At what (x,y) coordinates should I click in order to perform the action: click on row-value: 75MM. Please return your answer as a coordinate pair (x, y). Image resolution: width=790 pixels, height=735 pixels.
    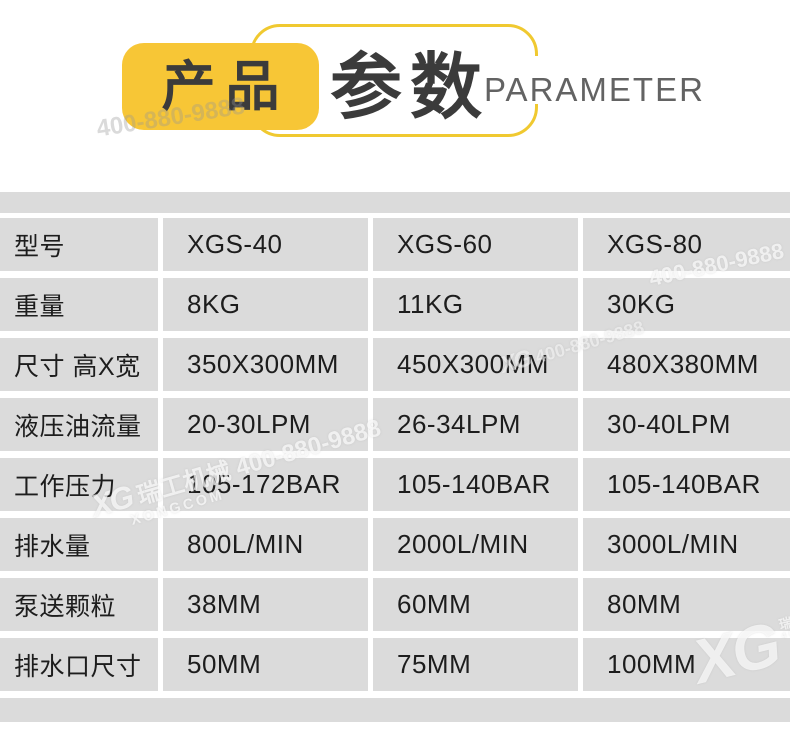
    Looking at the image, I should click on (475, 664).